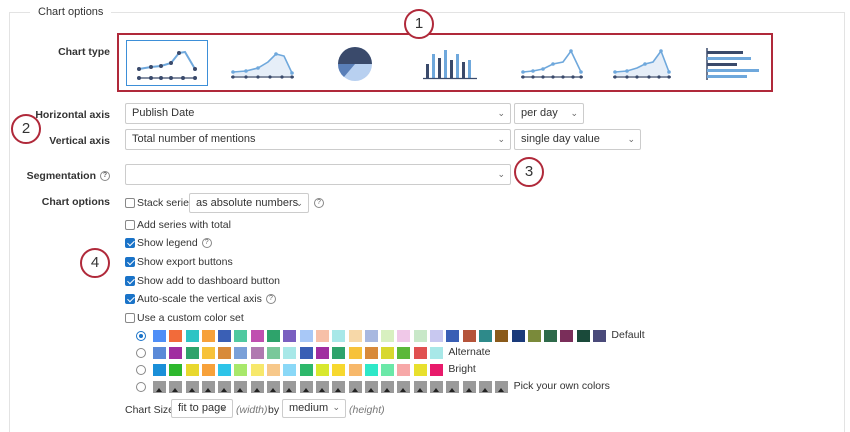  I want to click on segmentation-select: ⌄, so click(318, 174).